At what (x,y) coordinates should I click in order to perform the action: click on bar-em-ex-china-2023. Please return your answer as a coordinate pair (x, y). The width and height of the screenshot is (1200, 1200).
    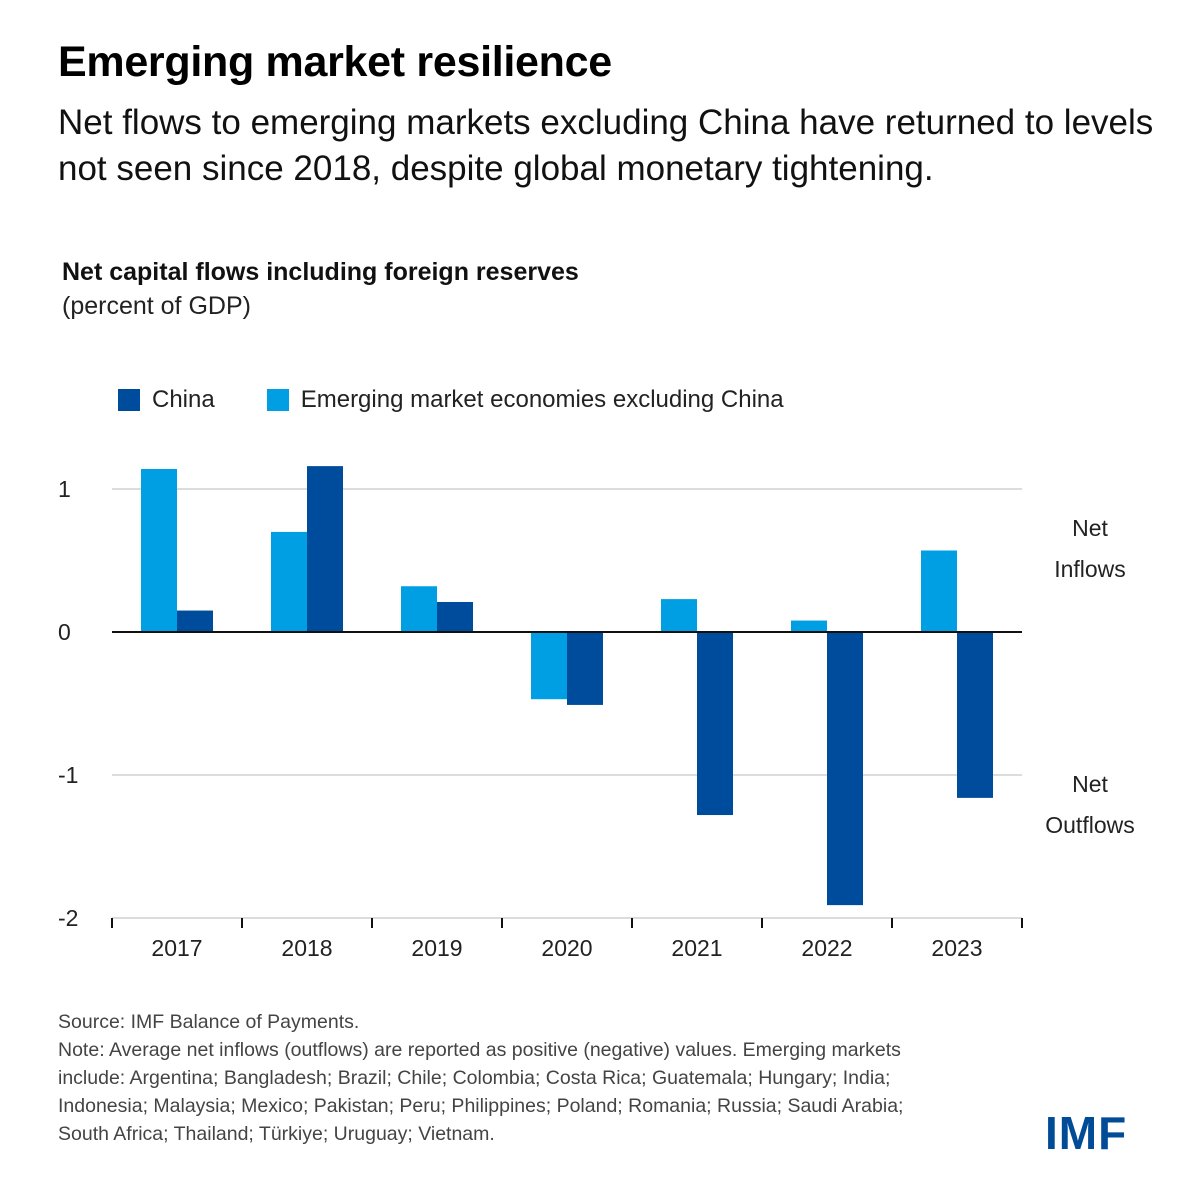
    Looking at the image, I should click on (939, 591).